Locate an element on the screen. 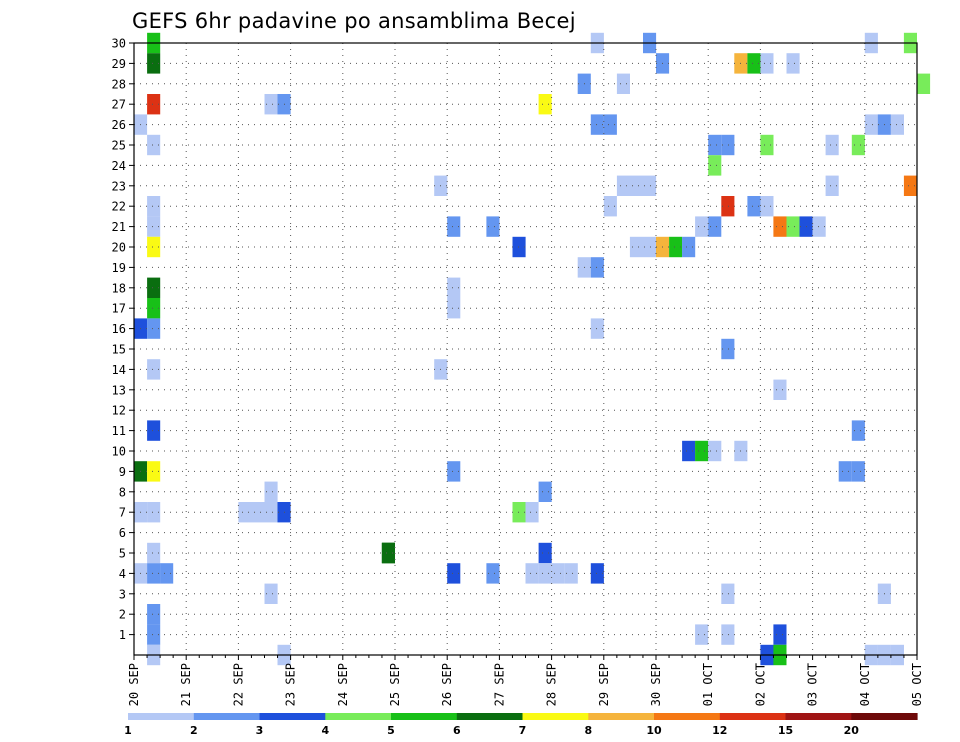  x-tick-label: 27 SEP is located at coordinates (499, 684).